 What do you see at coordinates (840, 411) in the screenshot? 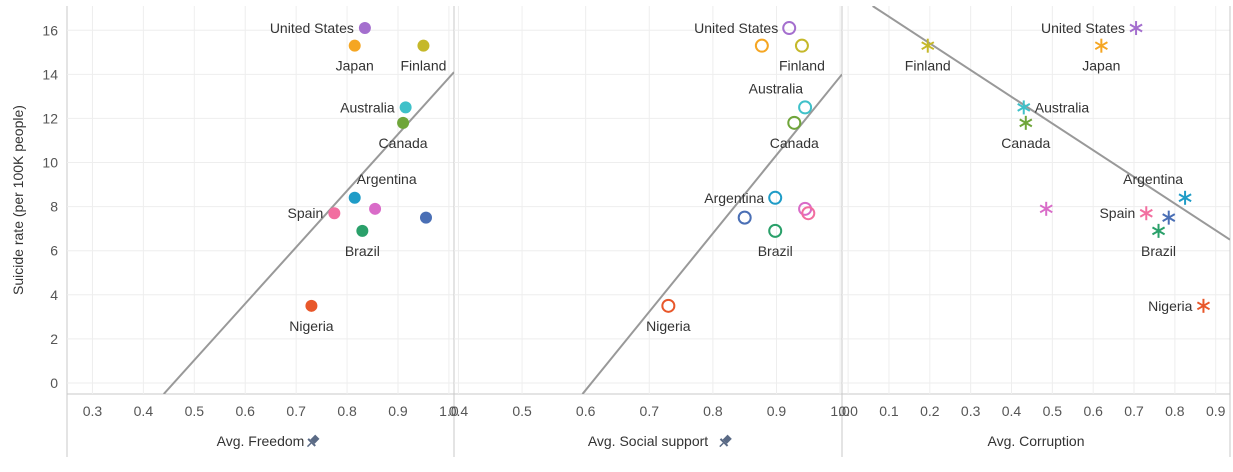
I see `x-tick-label: 1.0` at bounding box center [840, 411].